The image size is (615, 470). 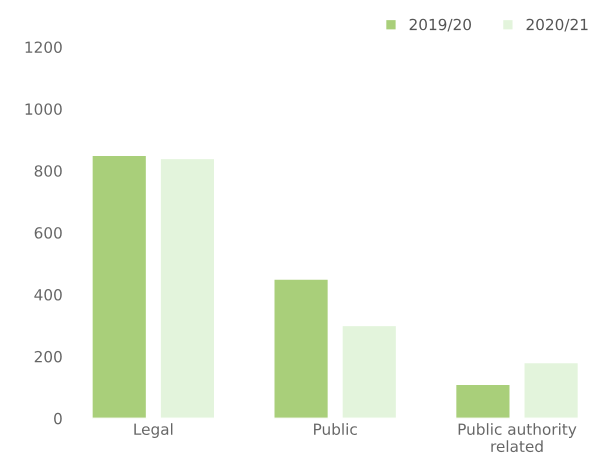 What do you see at coordinates (48, 356) in the screenshot?
I see `y-tick-label: 200` at bounding box center [48, 356].